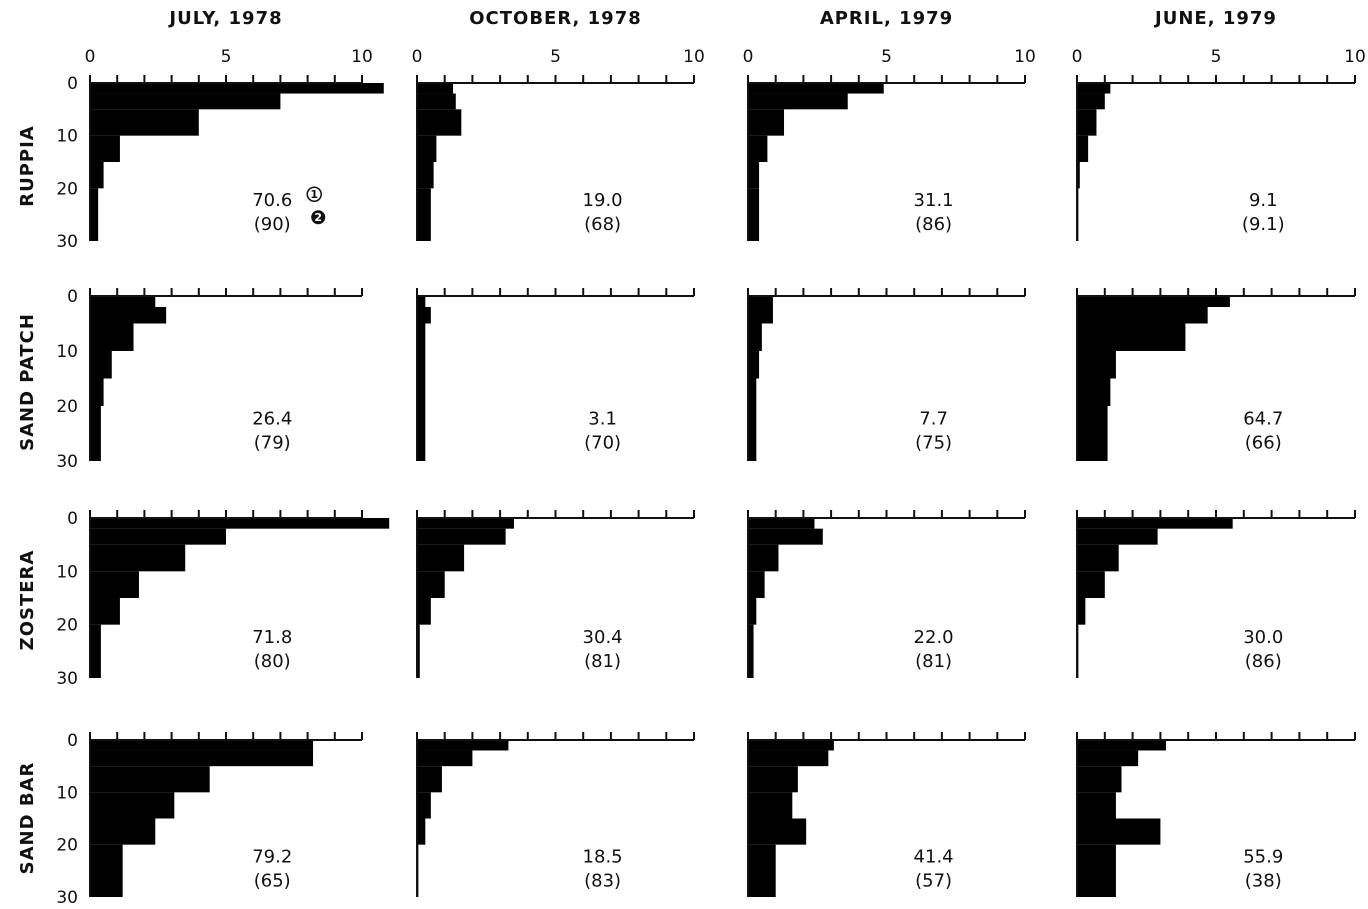 This screenshot has width=1368, height=909. What do you see at coordinates (602, 419) in the screenshot?
I see `total-r1-c1: 3.1` at bounding box center [602, 419].